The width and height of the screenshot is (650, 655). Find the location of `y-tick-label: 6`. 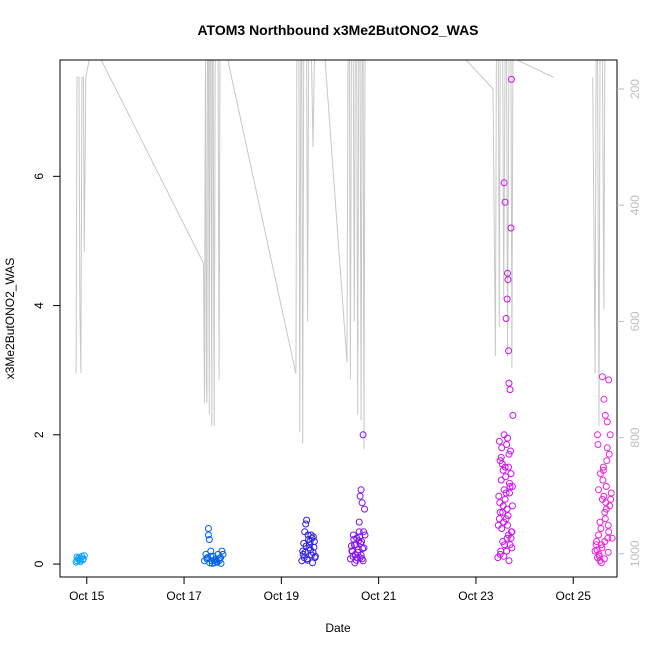

y-tick-label: 6 is located at coordinates (39, 176).